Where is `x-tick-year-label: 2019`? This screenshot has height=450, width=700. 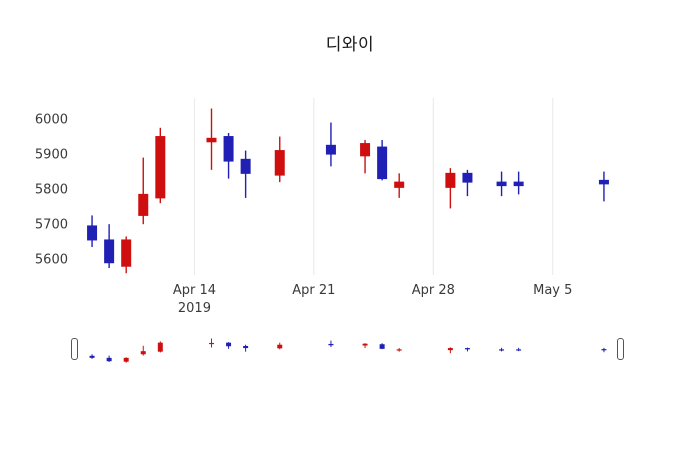 x-tick-year-label: 2019 is located at coordinates (194, 308).